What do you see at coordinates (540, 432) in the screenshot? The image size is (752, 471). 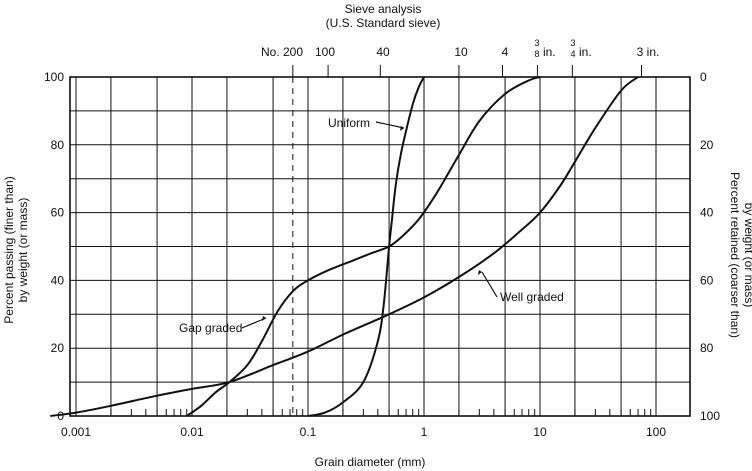 I see `x-tick-label: 10` at bounding box center [540, 432].